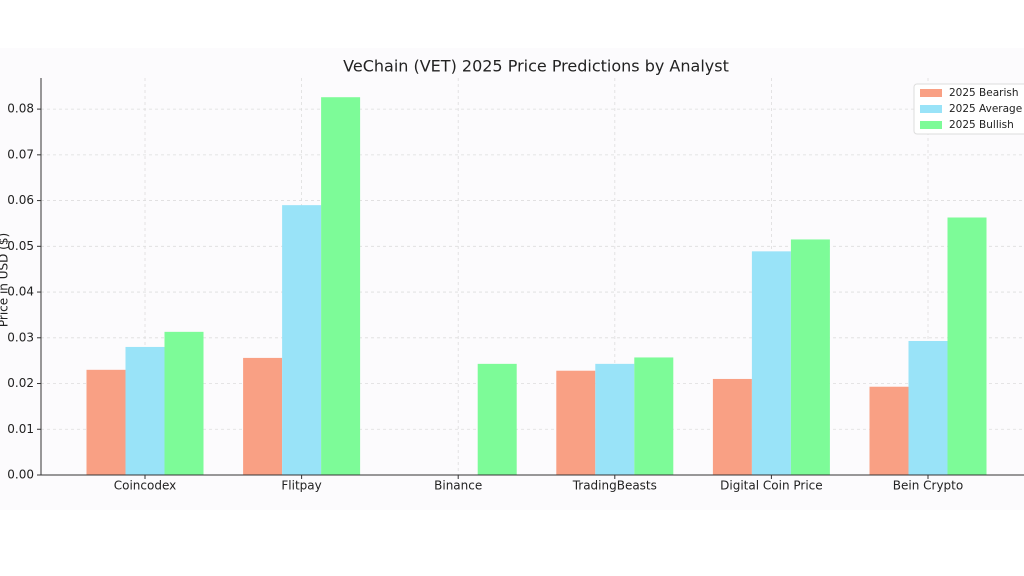  I want to click on x-tick-label: Binance, so click(458, 486).